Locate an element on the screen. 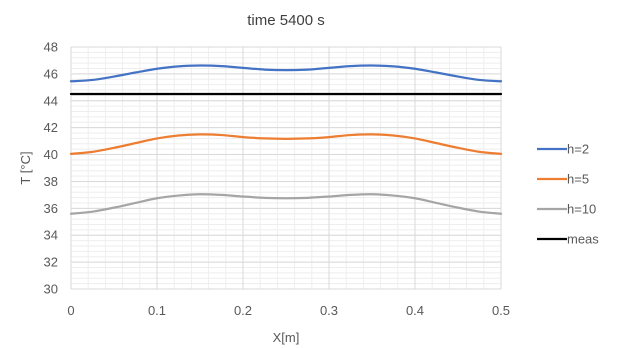 Image resolution: width=617 pixels, height=348 pixels. y-tick-label: 42 is located at coordinates (51, 127).